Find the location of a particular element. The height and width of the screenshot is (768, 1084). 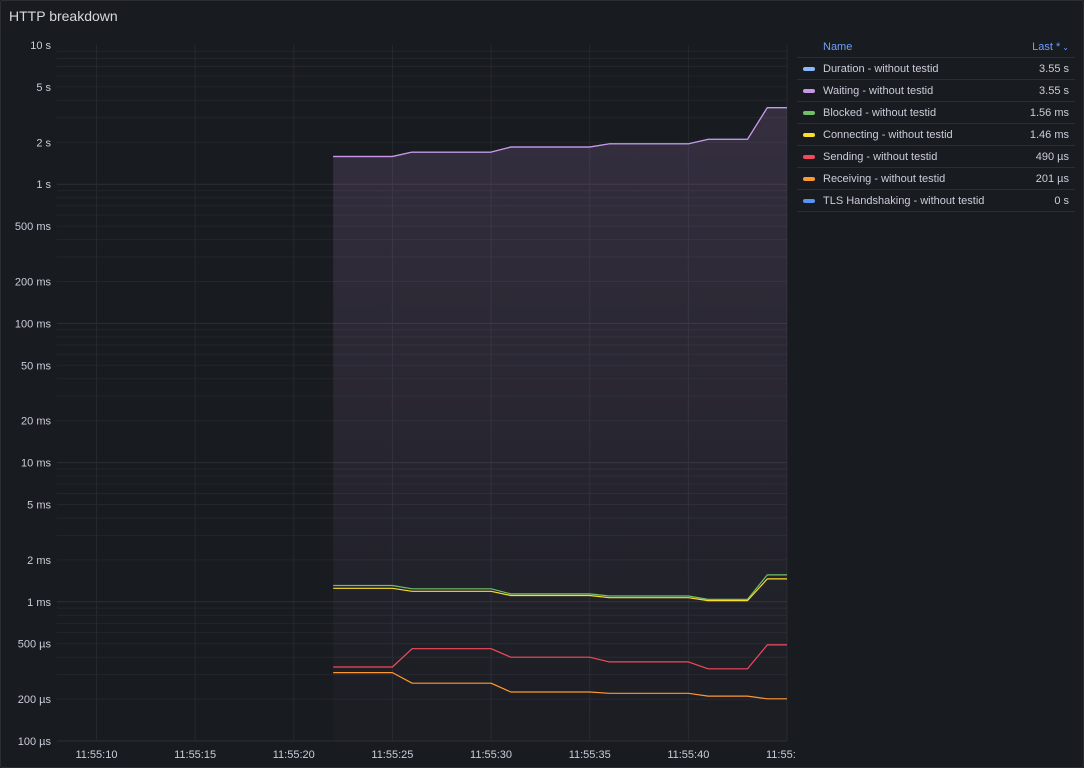

legend-item-name: Waiting - without testid is located at coordinates (878, 90).